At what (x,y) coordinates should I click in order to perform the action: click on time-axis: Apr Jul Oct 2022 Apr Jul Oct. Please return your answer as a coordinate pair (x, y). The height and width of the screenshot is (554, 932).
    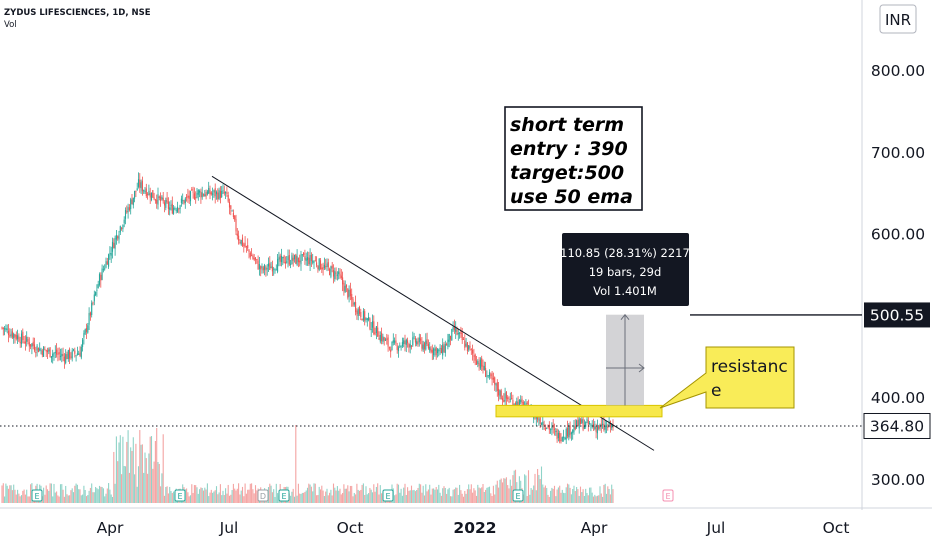
    Looking at the image, I should click on (473, 528).